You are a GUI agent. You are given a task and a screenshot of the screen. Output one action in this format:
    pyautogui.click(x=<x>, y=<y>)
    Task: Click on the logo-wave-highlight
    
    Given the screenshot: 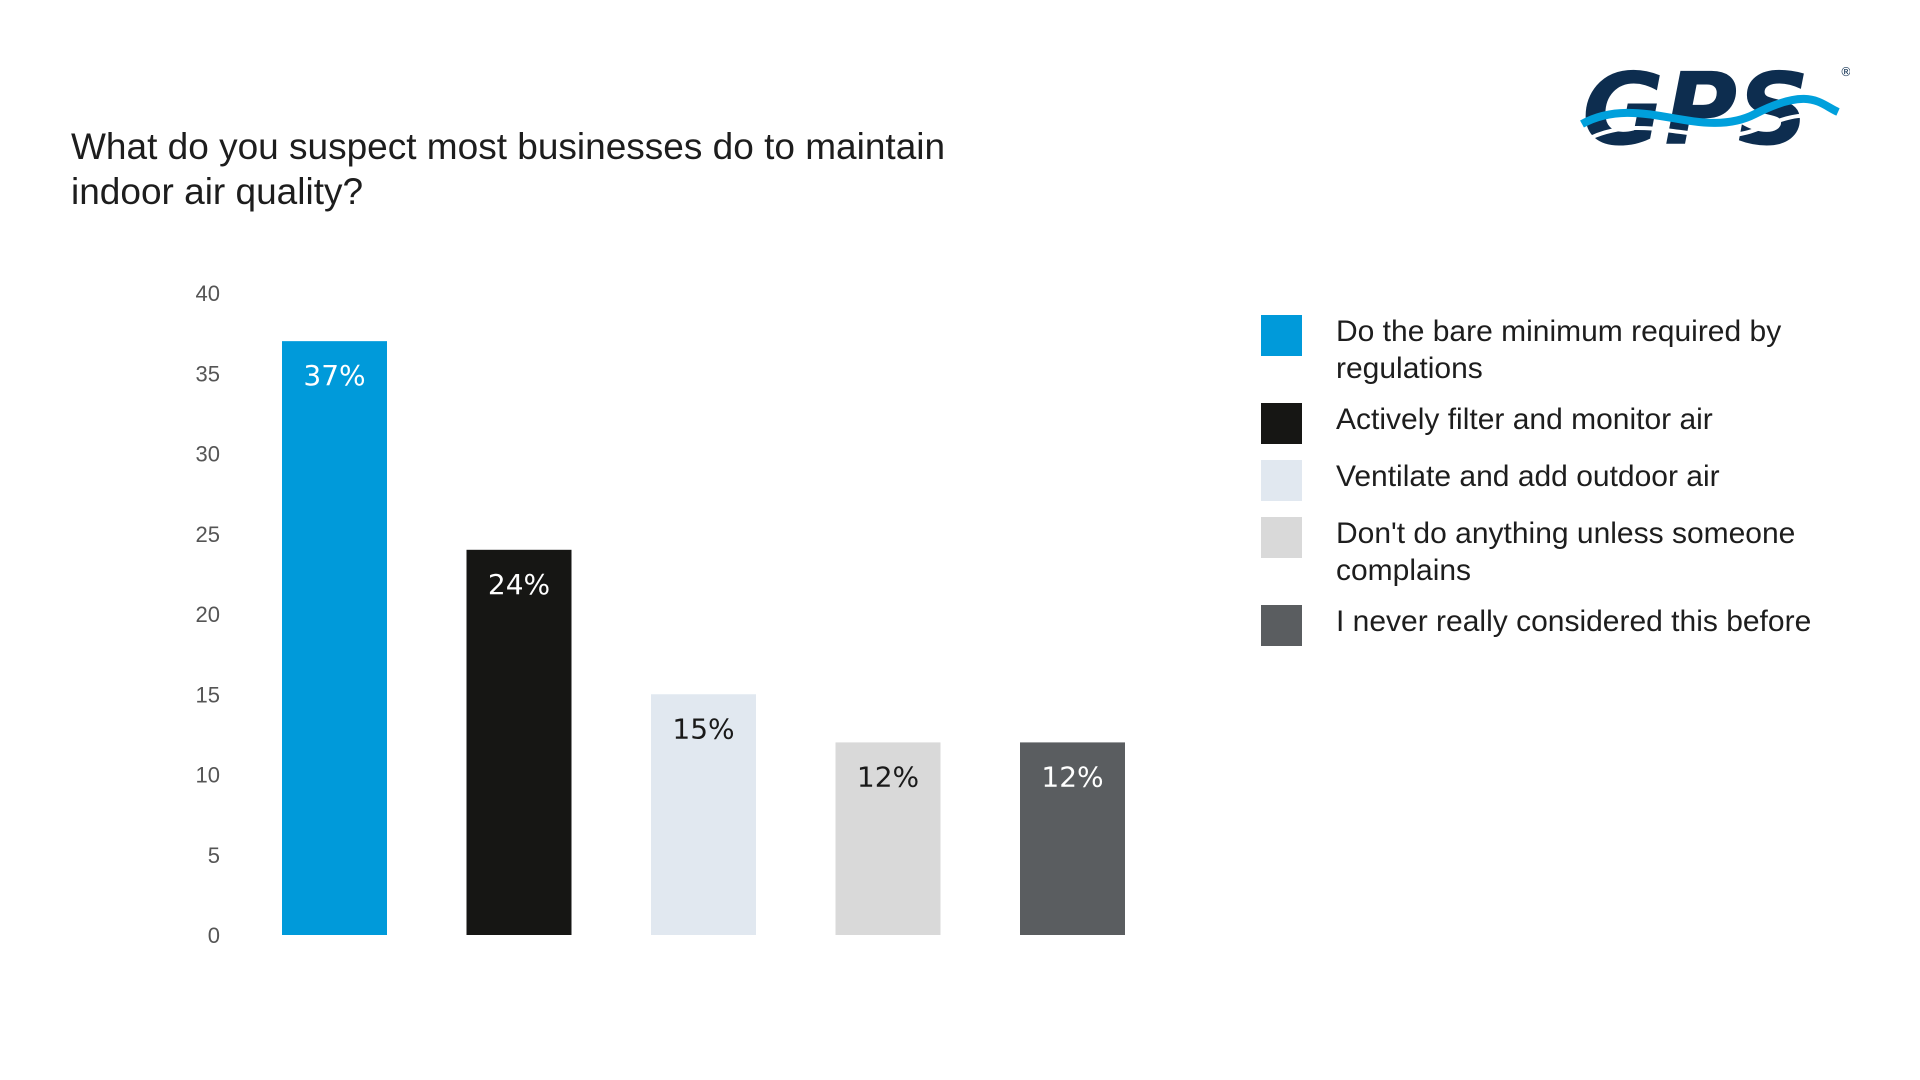 What is the action you would take?
    pyautogui.click(x=1711, y=126)
    